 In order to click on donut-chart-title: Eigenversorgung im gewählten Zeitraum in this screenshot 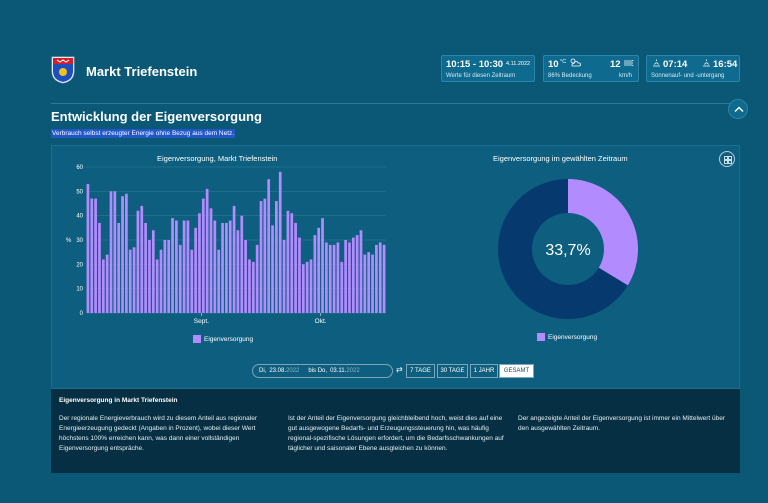, I will do `click(560, 158)`.